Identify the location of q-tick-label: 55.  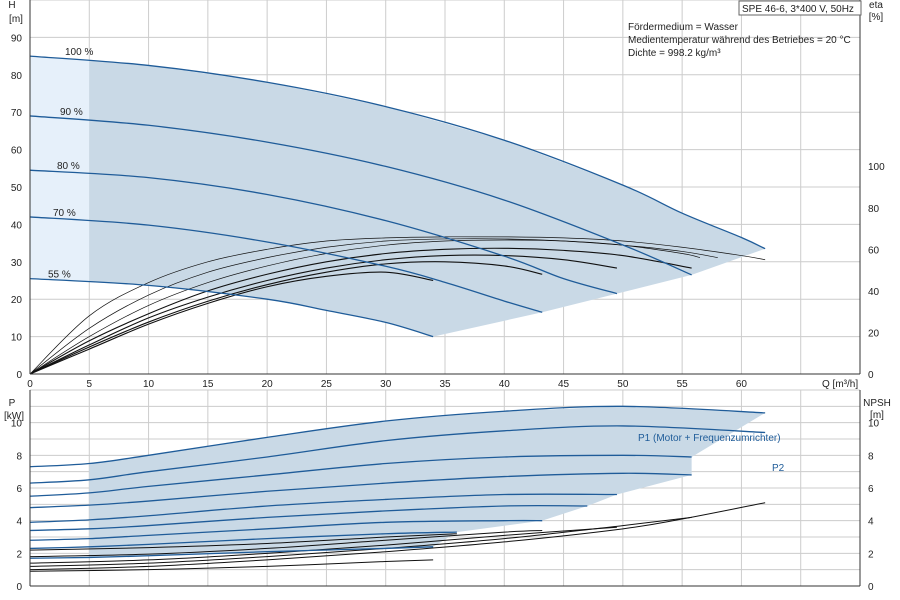
(683, 384).